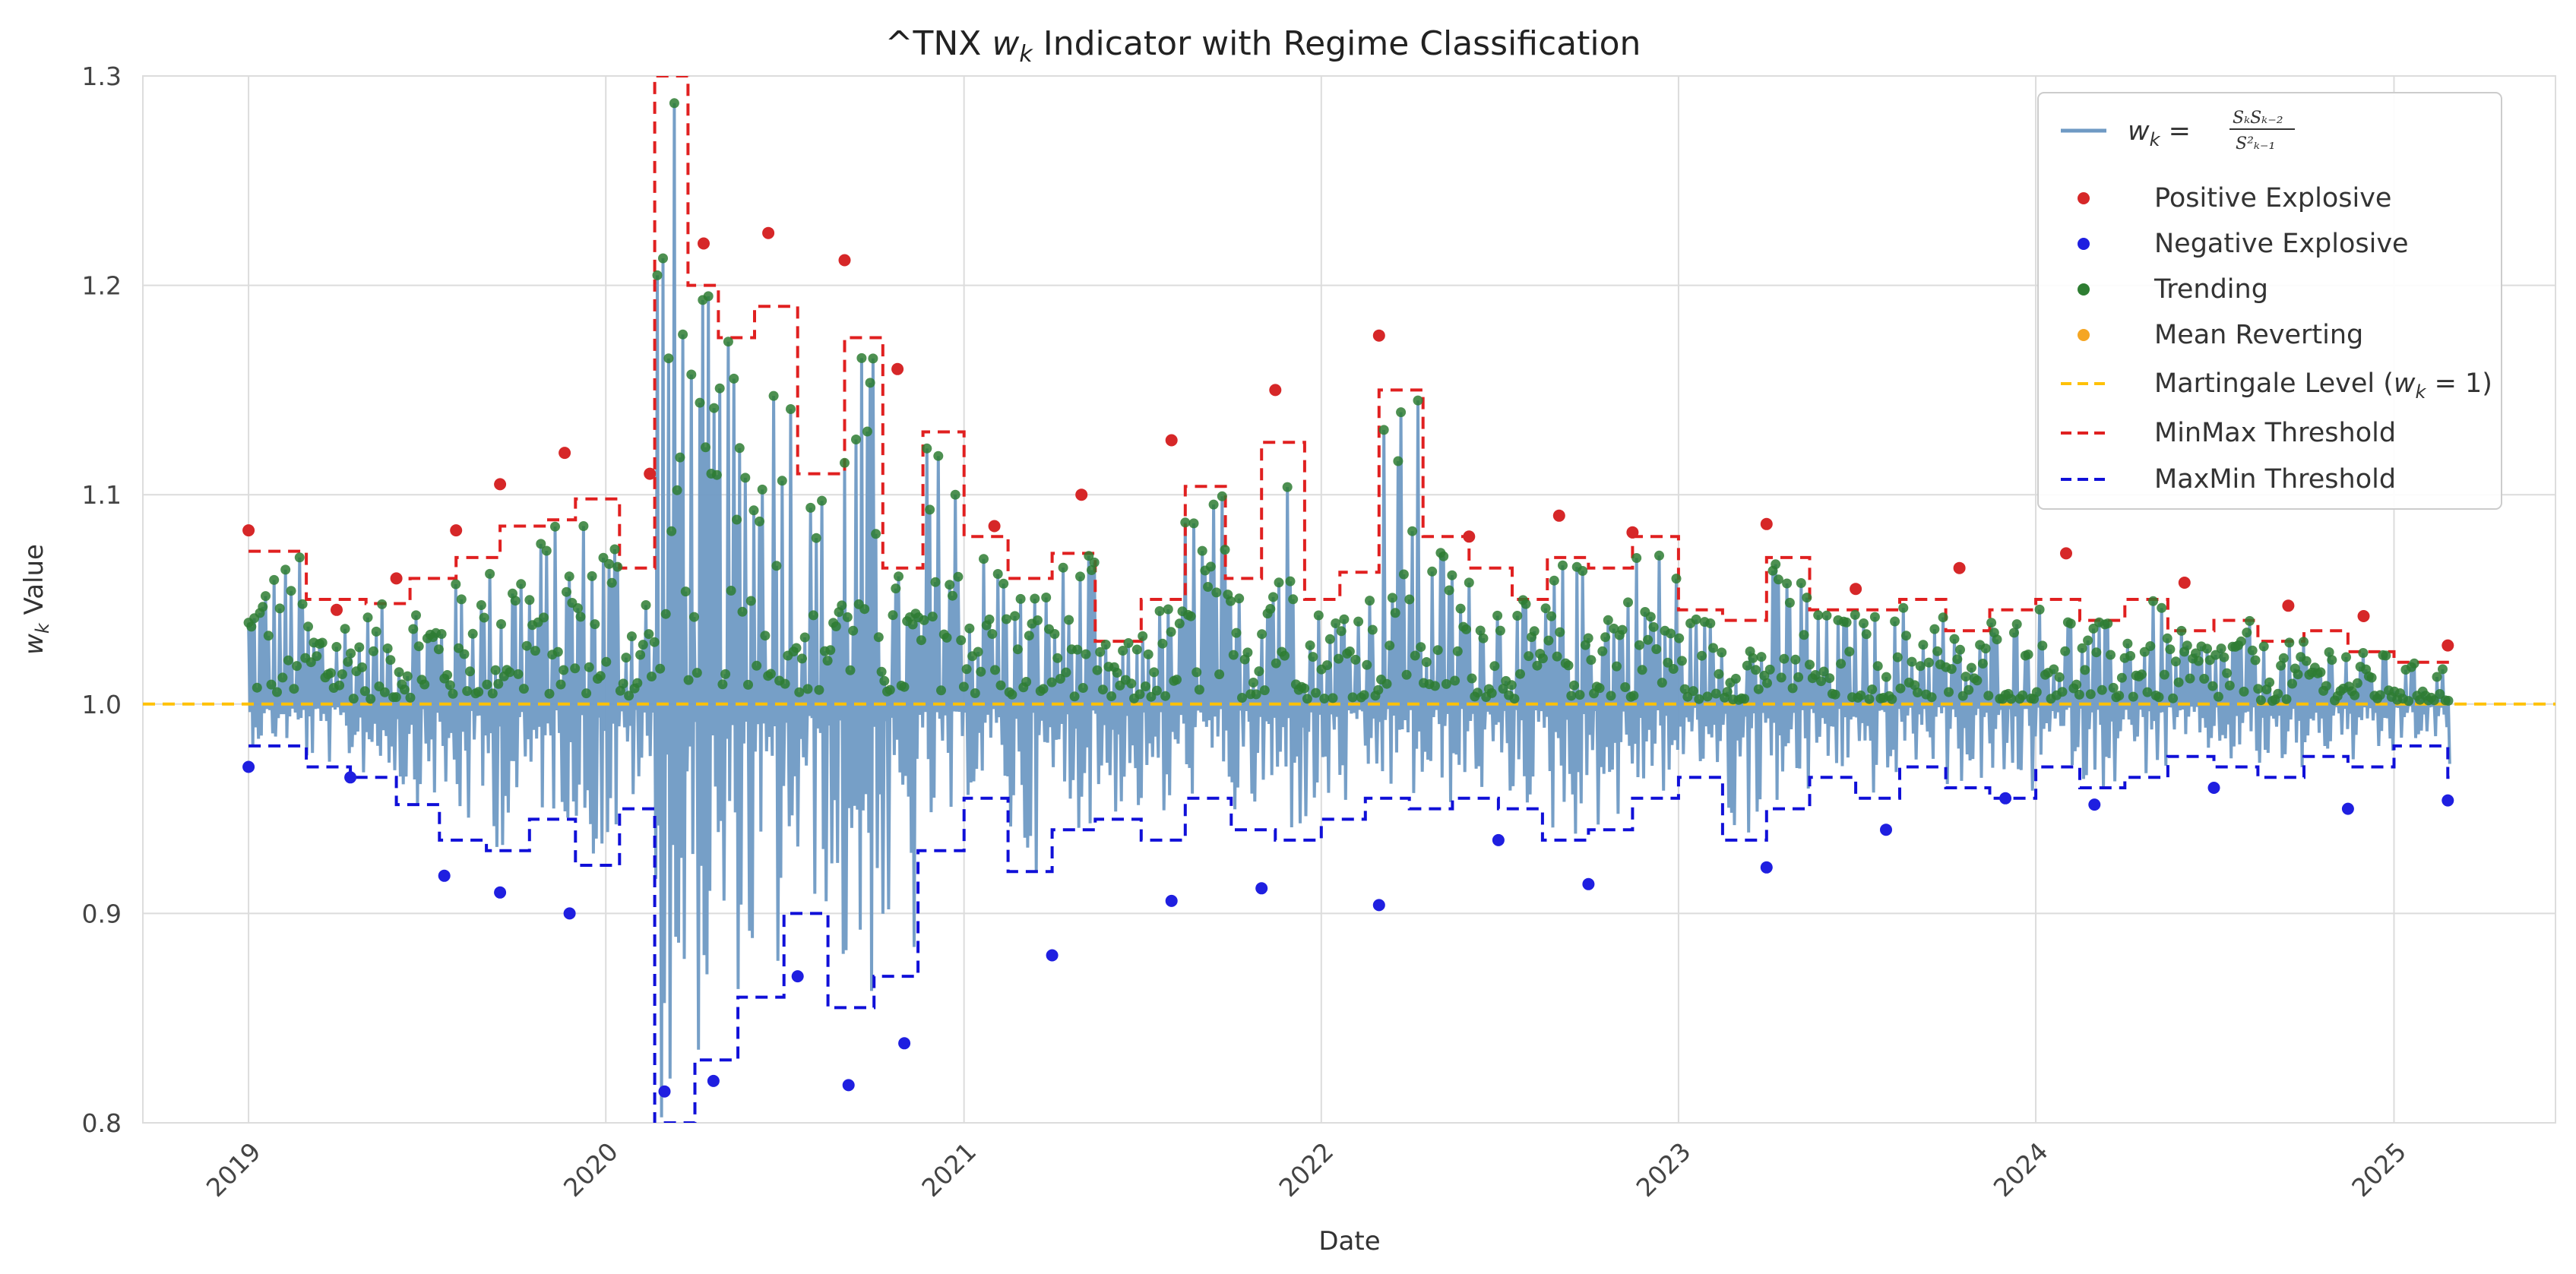 Image resolution: width=2576 pixels, height=1274 pixels. What do you see at coordinates (2084, 335) in the screenshot?
I see `legend-mean-reverting-marker` at bounding box center [2084, 335].